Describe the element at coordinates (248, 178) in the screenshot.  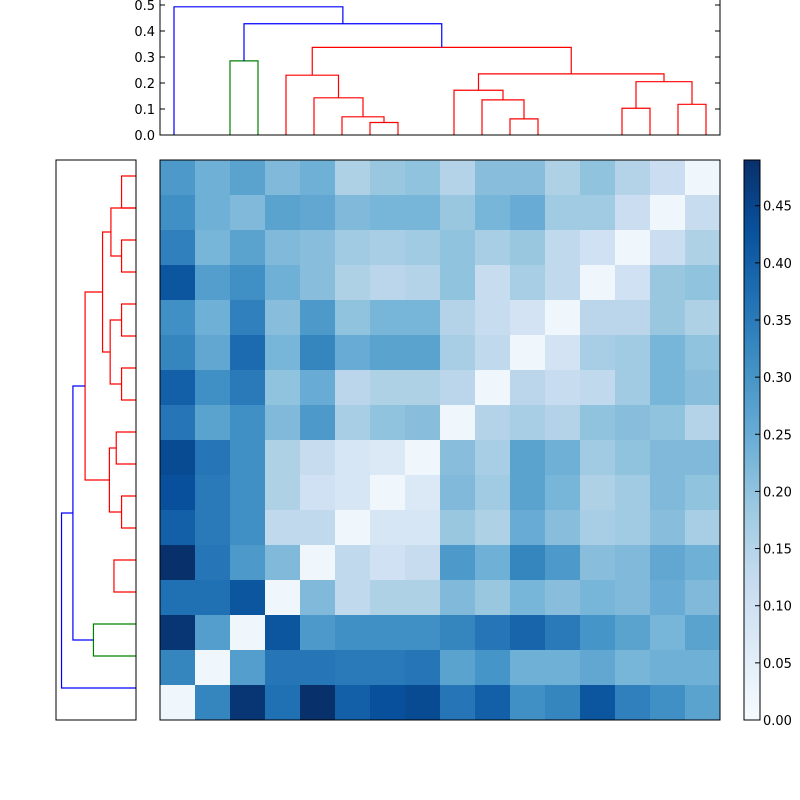
I see `heatmap-cell-r0-c2` at that location.